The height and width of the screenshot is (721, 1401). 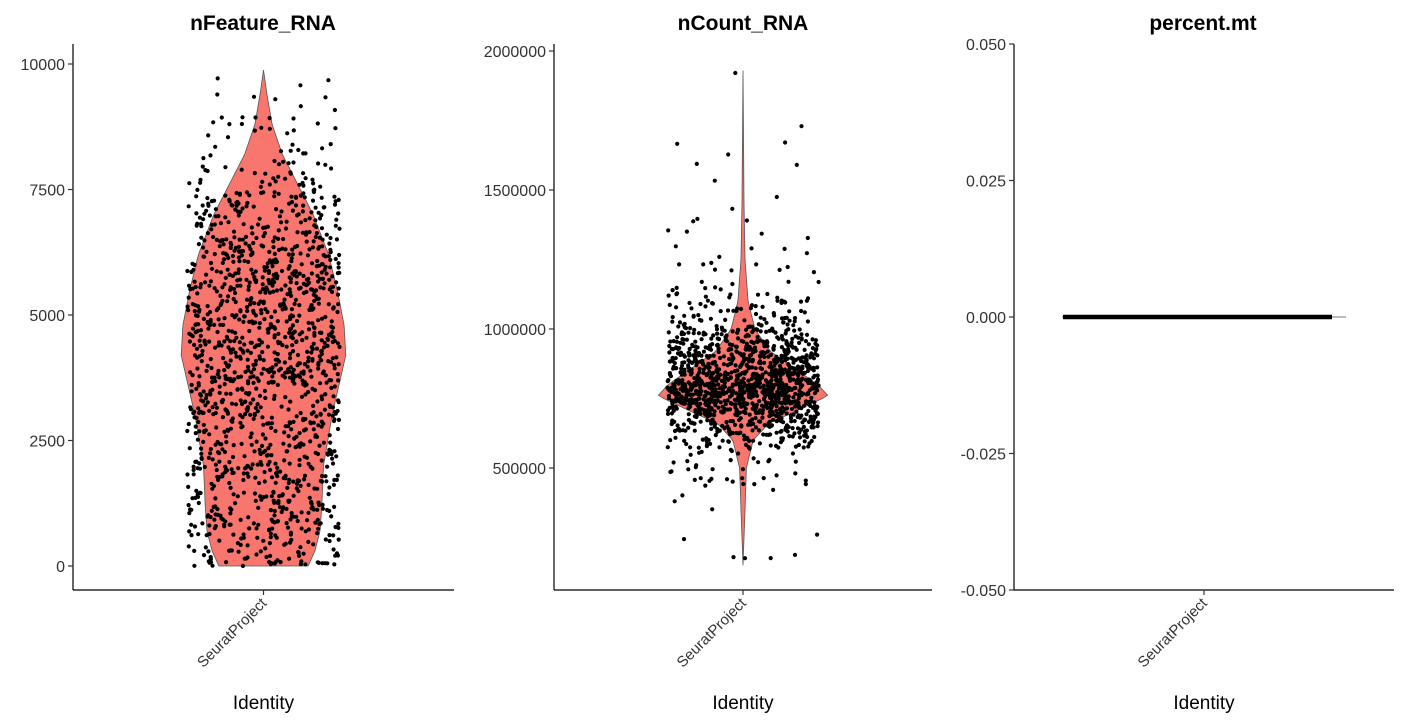 I want to click on y-tick-label: 1500000, so click(x=515, y=191).